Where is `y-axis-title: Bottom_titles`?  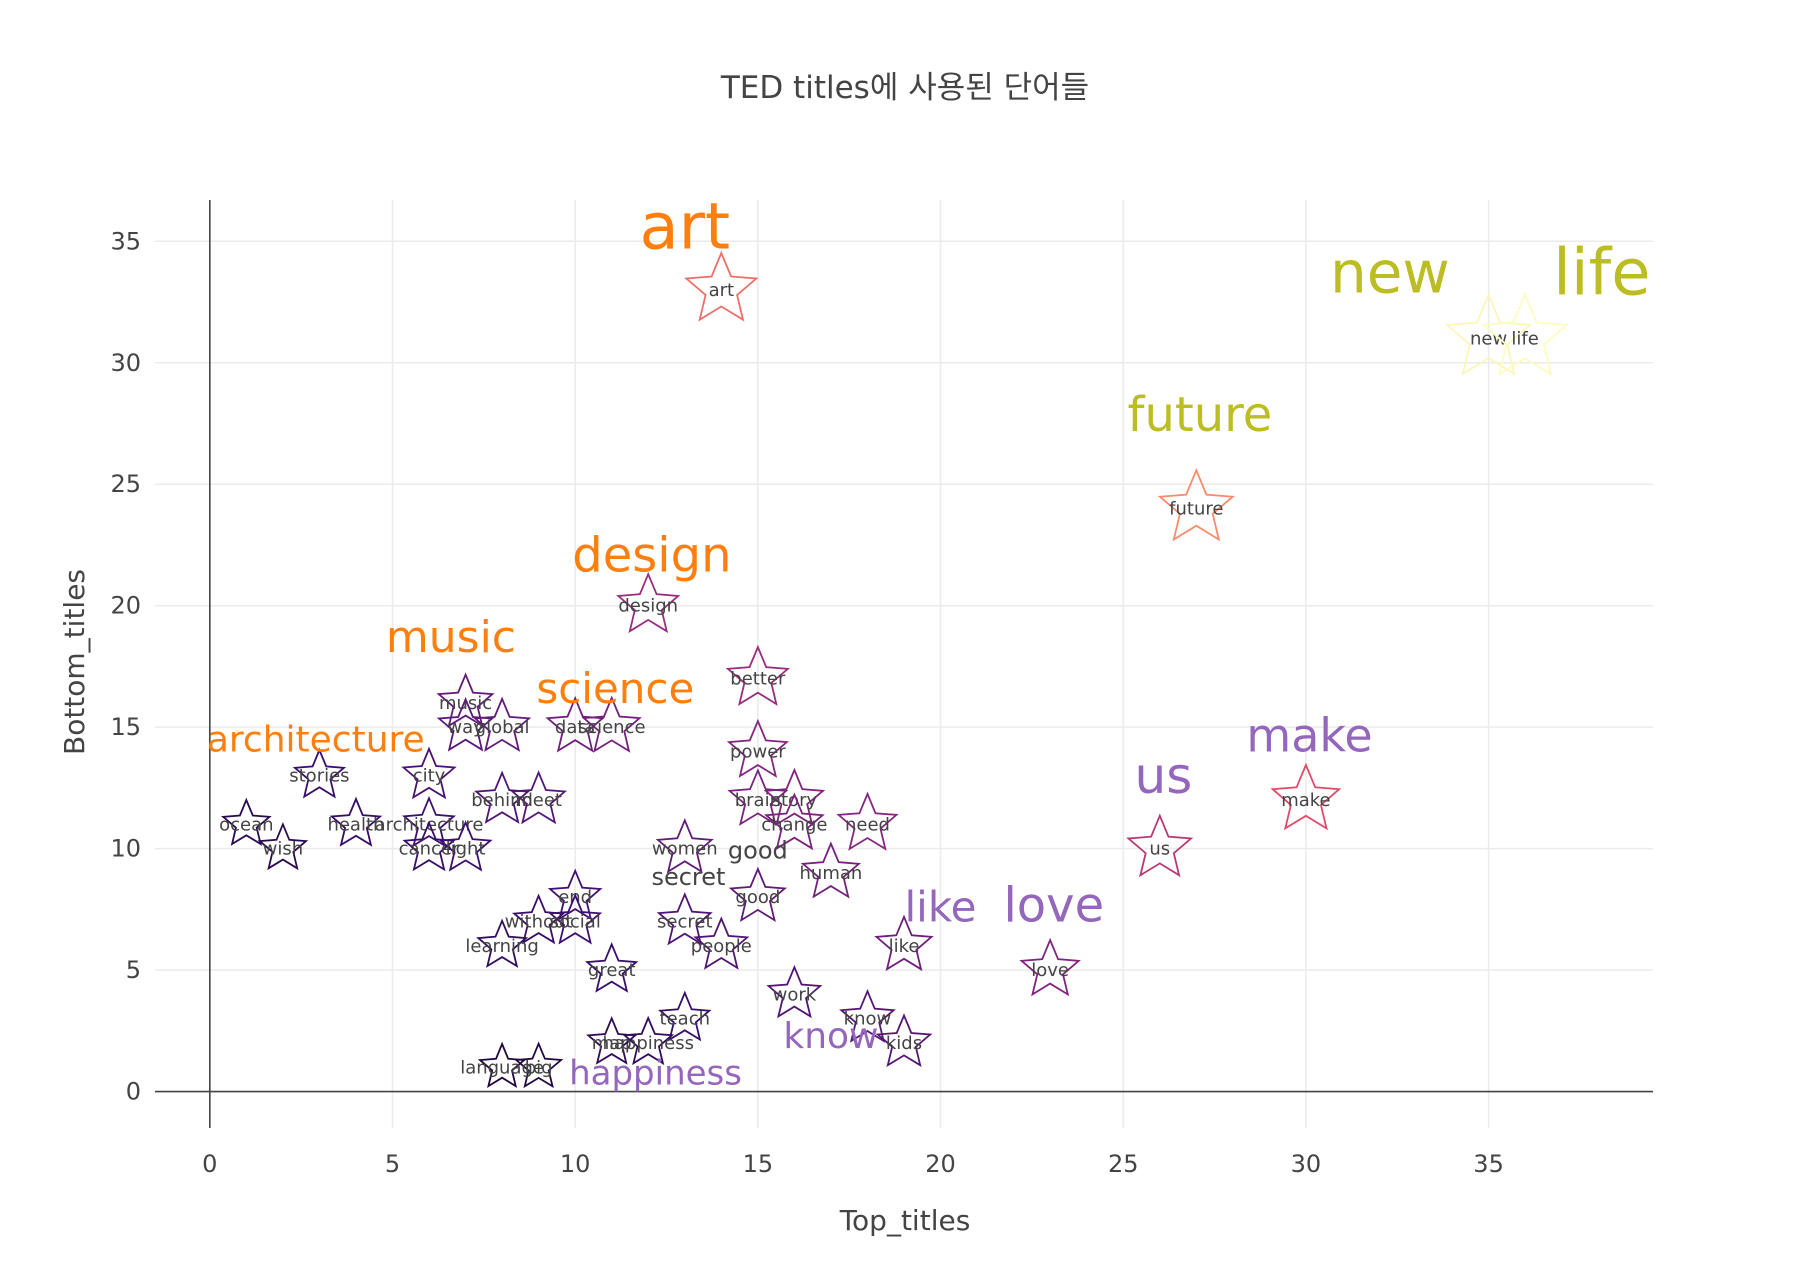
y-axis-title: Bottom_titles is located at coordinates (74, 662).